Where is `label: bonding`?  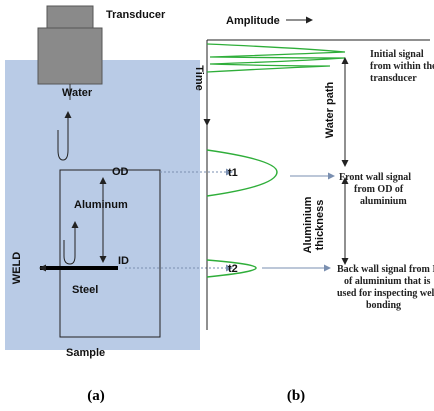 label: bonding is located at coordinates (383, 305).